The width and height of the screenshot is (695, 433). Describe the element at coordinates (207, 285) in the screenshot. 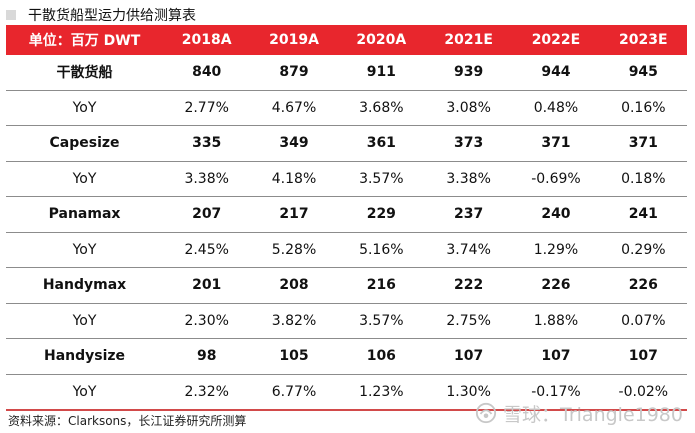

I see `table-cell: 201` at that location.